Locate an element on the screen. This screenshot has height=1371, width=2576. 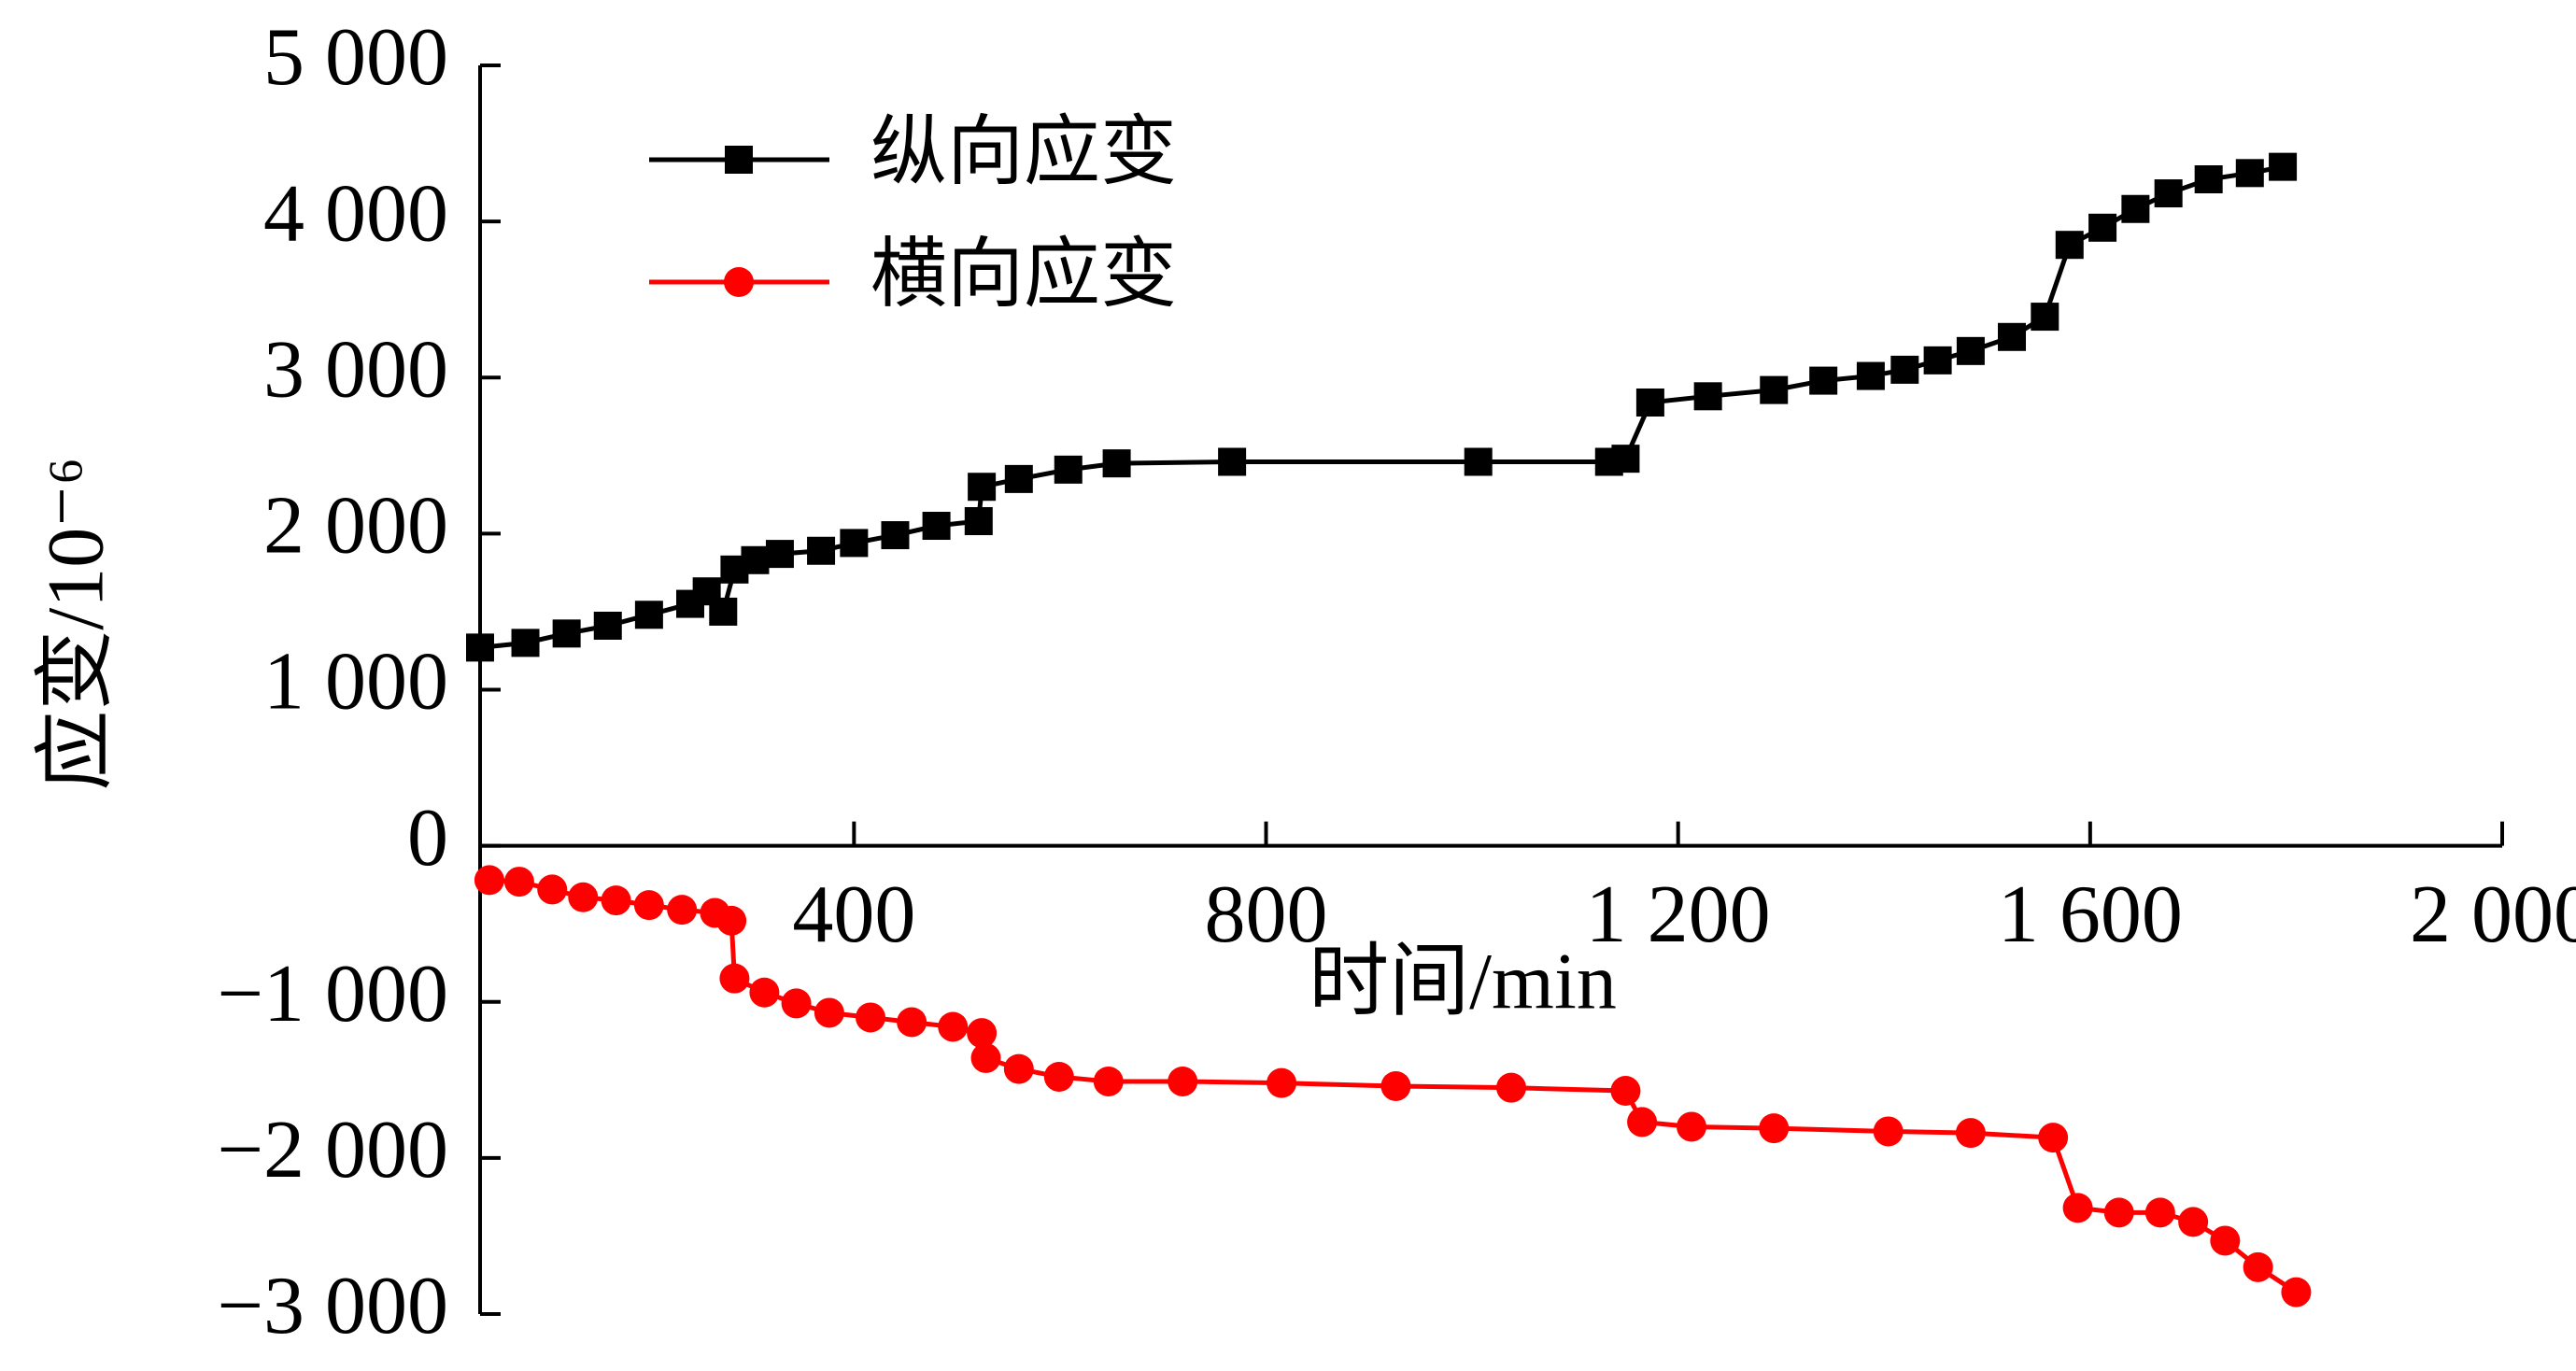
y-tick-label: 5 000 is located at coordinates (355, 57).